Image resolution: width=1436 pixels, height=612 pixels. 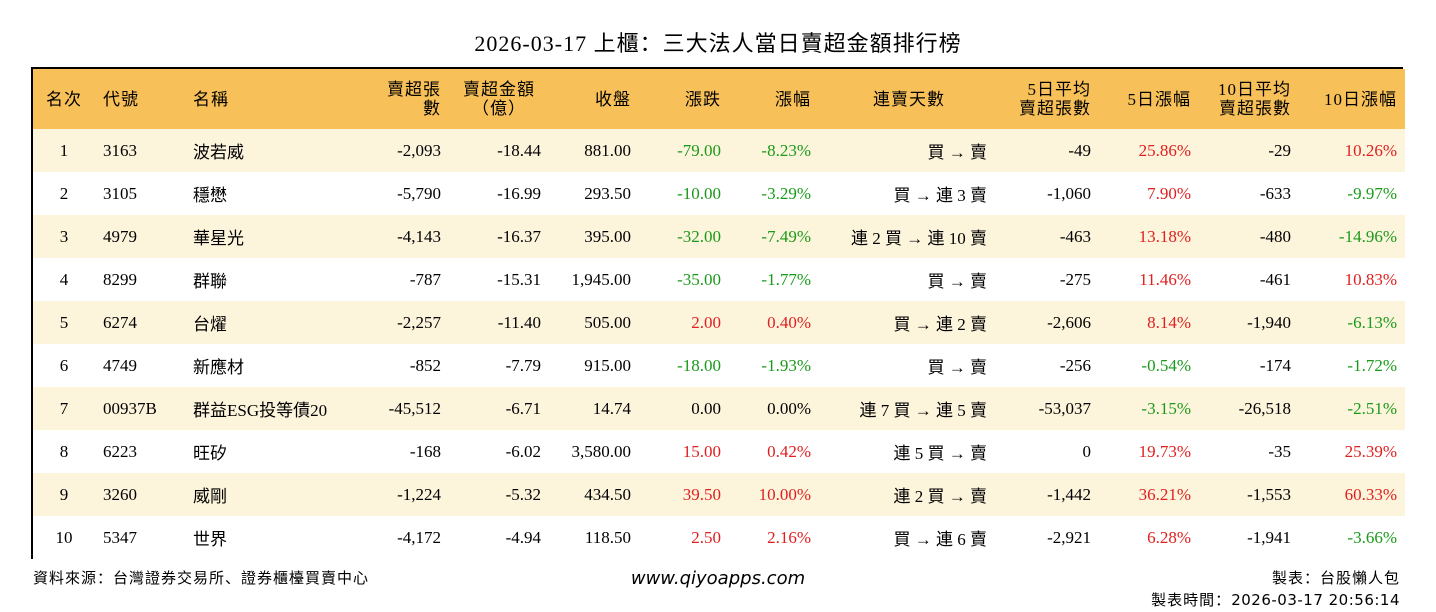 What do you see at coordinates (64, 279) in the screenshot?
I see `cell-rank: 4` at bounding box center [64, 279].